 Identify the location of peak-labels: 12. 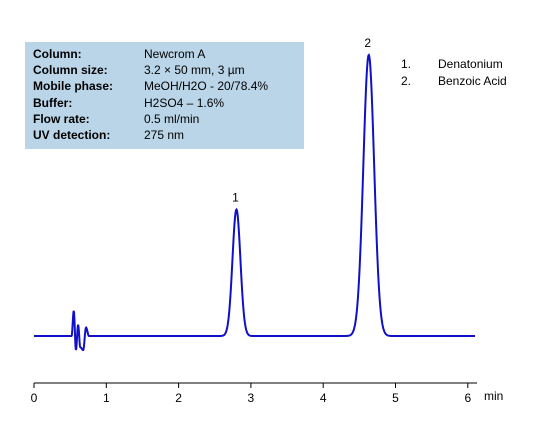
(301, 120).